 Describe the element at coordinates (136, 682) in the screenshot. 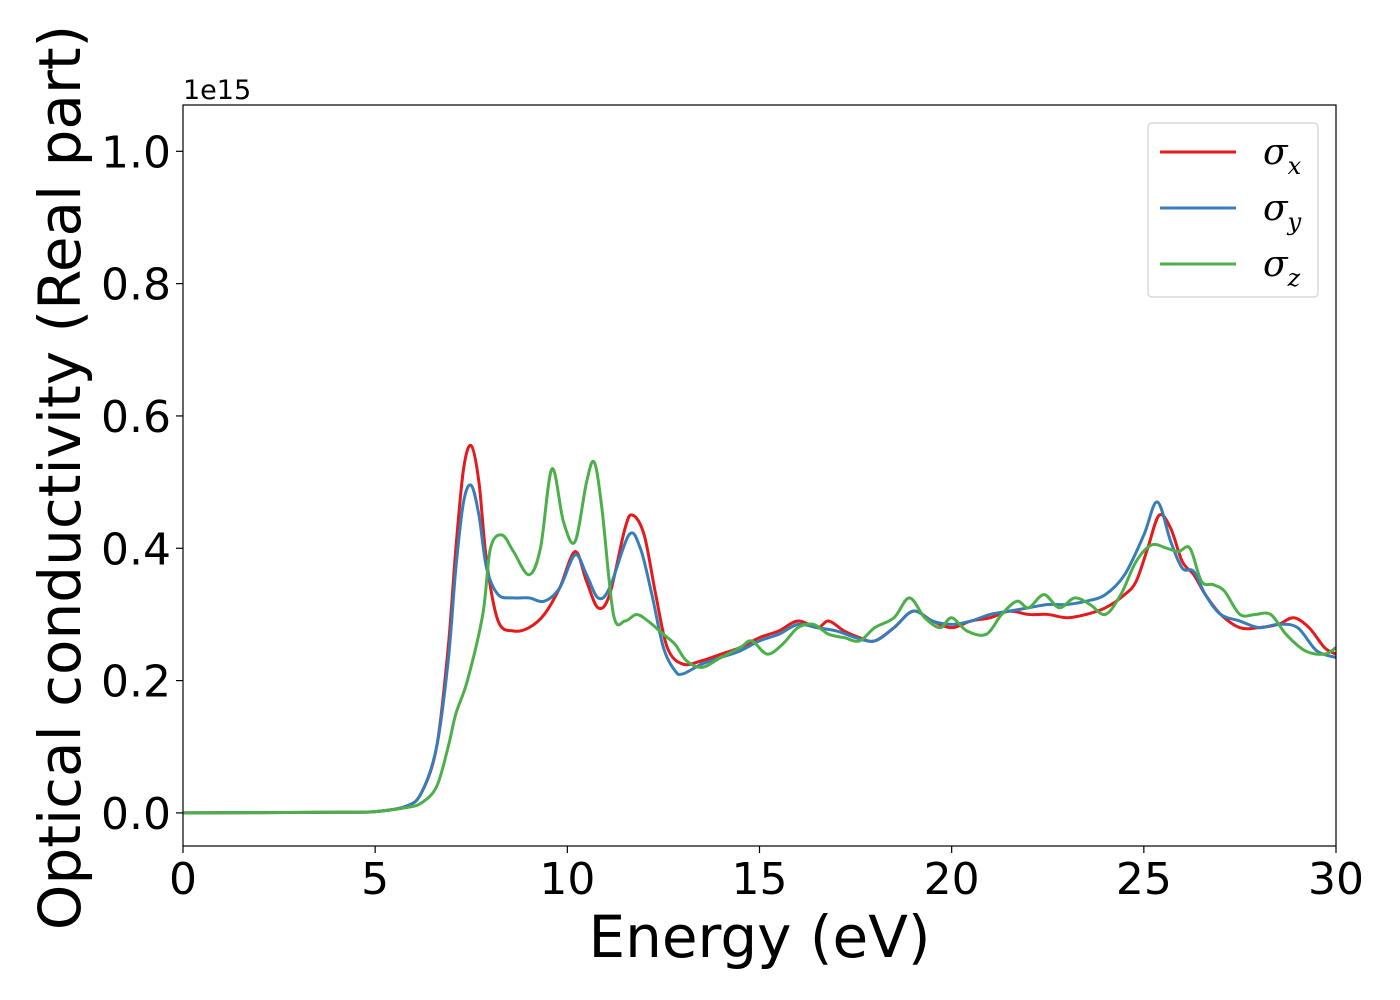

I see `y-tick-label: 0.2` at that location.